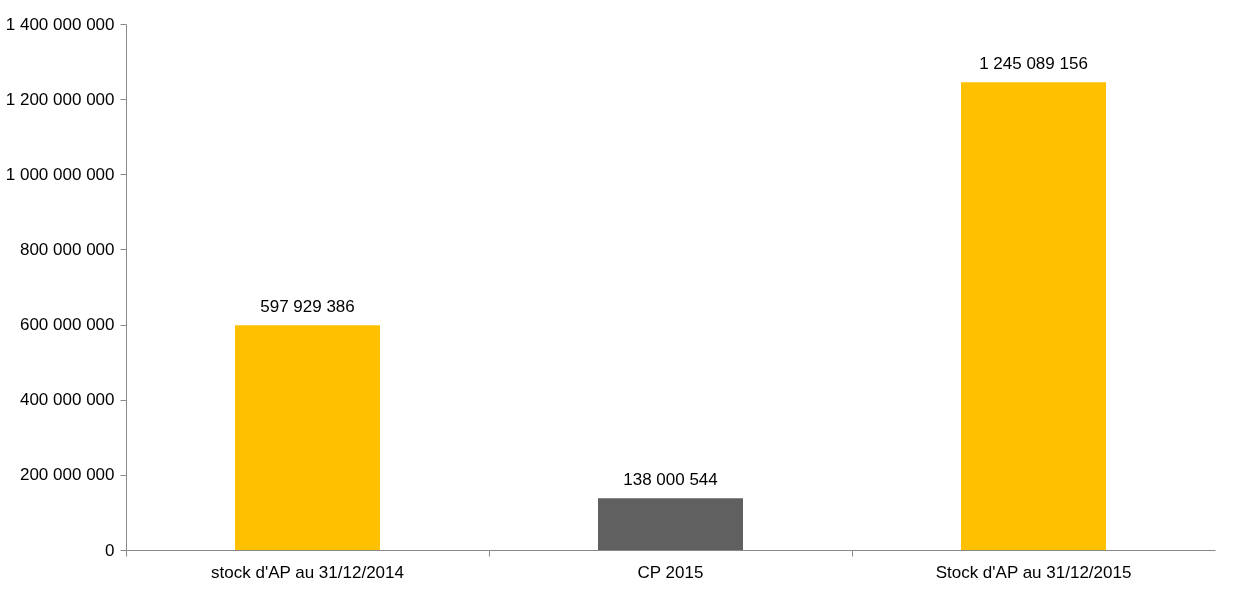 This screenshot has height=604, width=1245. I want to click on data-label: 597 929 386, so click(307, 307).